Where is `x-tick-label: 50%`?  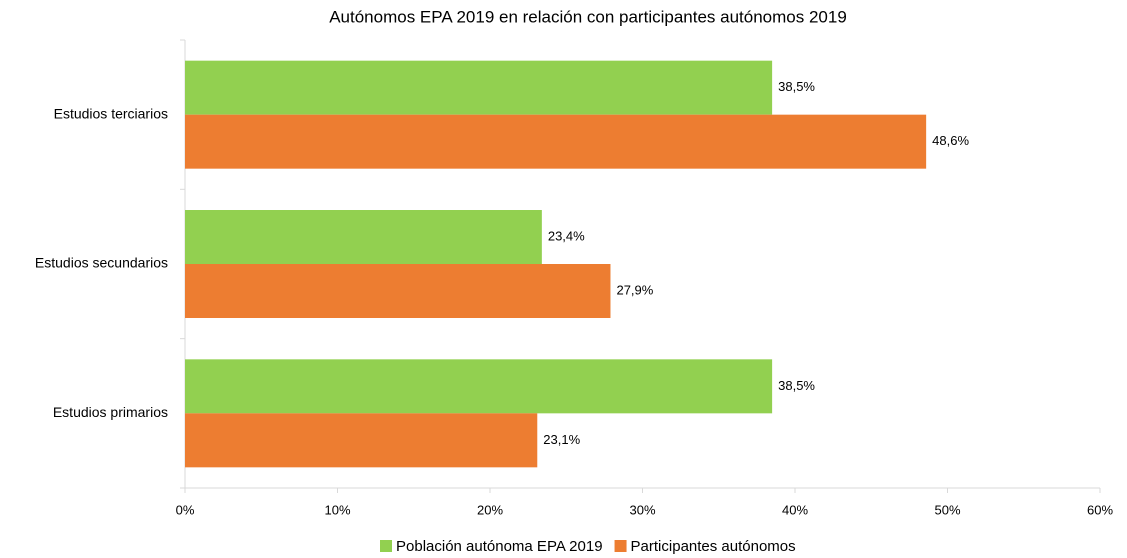
x-tick-label: 50% is located at coordinates (947, 509).